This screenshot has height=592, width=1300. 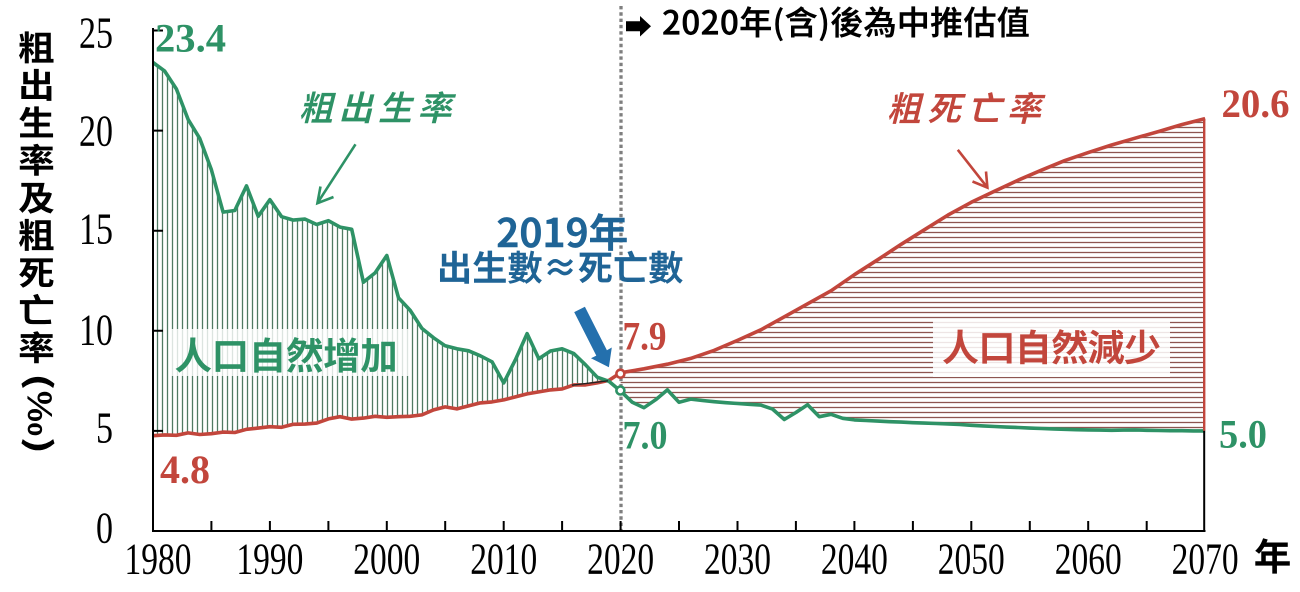 I want to click on svg-text: 2070, so click(x=1205, y=559).